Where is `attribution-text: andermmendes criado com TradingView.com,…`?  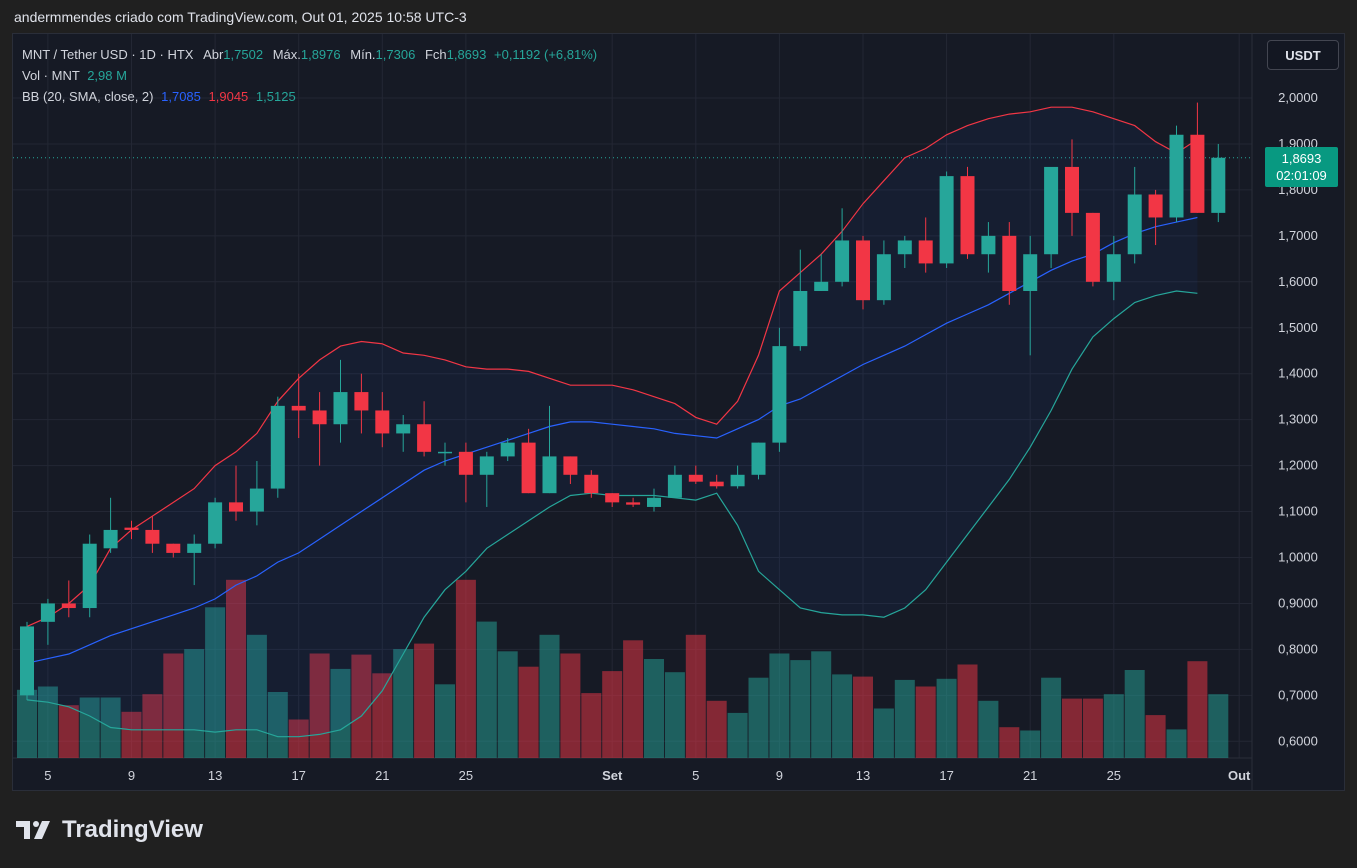
attribution-text: andermmendes criado com TradingView.com,… is located at coordinates (240, 17).